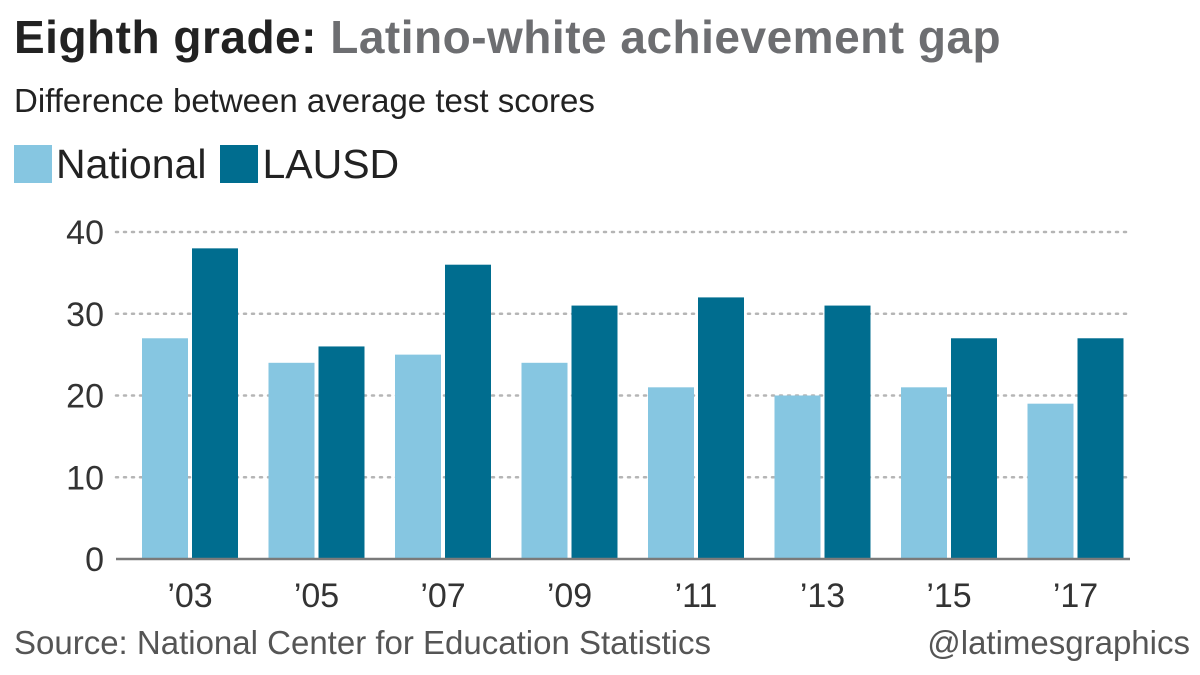  Describe the element at coordinates (94, 560) in the screenshot. I see `y-tick-label: 0` at that location.